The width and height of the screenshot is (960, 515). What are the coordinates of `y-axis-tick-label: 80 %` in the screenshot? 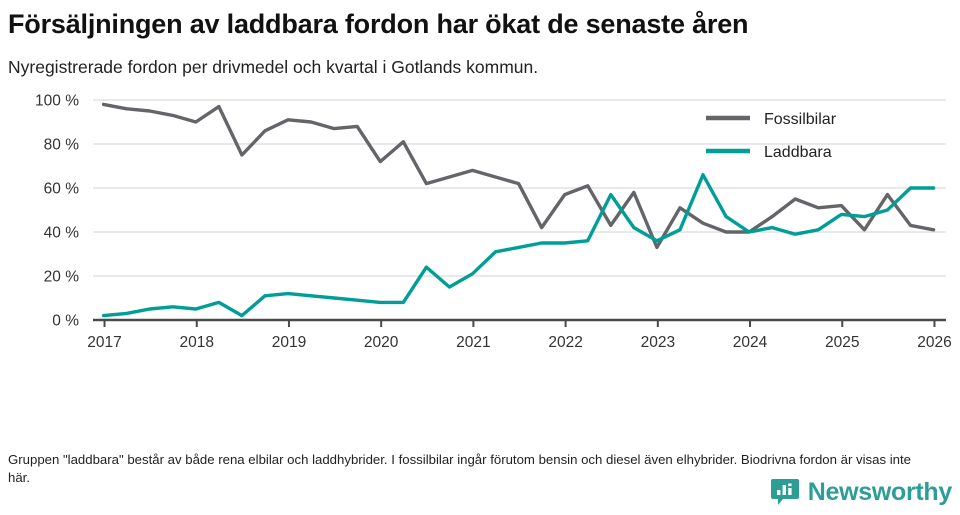 It's located at (62, 144).